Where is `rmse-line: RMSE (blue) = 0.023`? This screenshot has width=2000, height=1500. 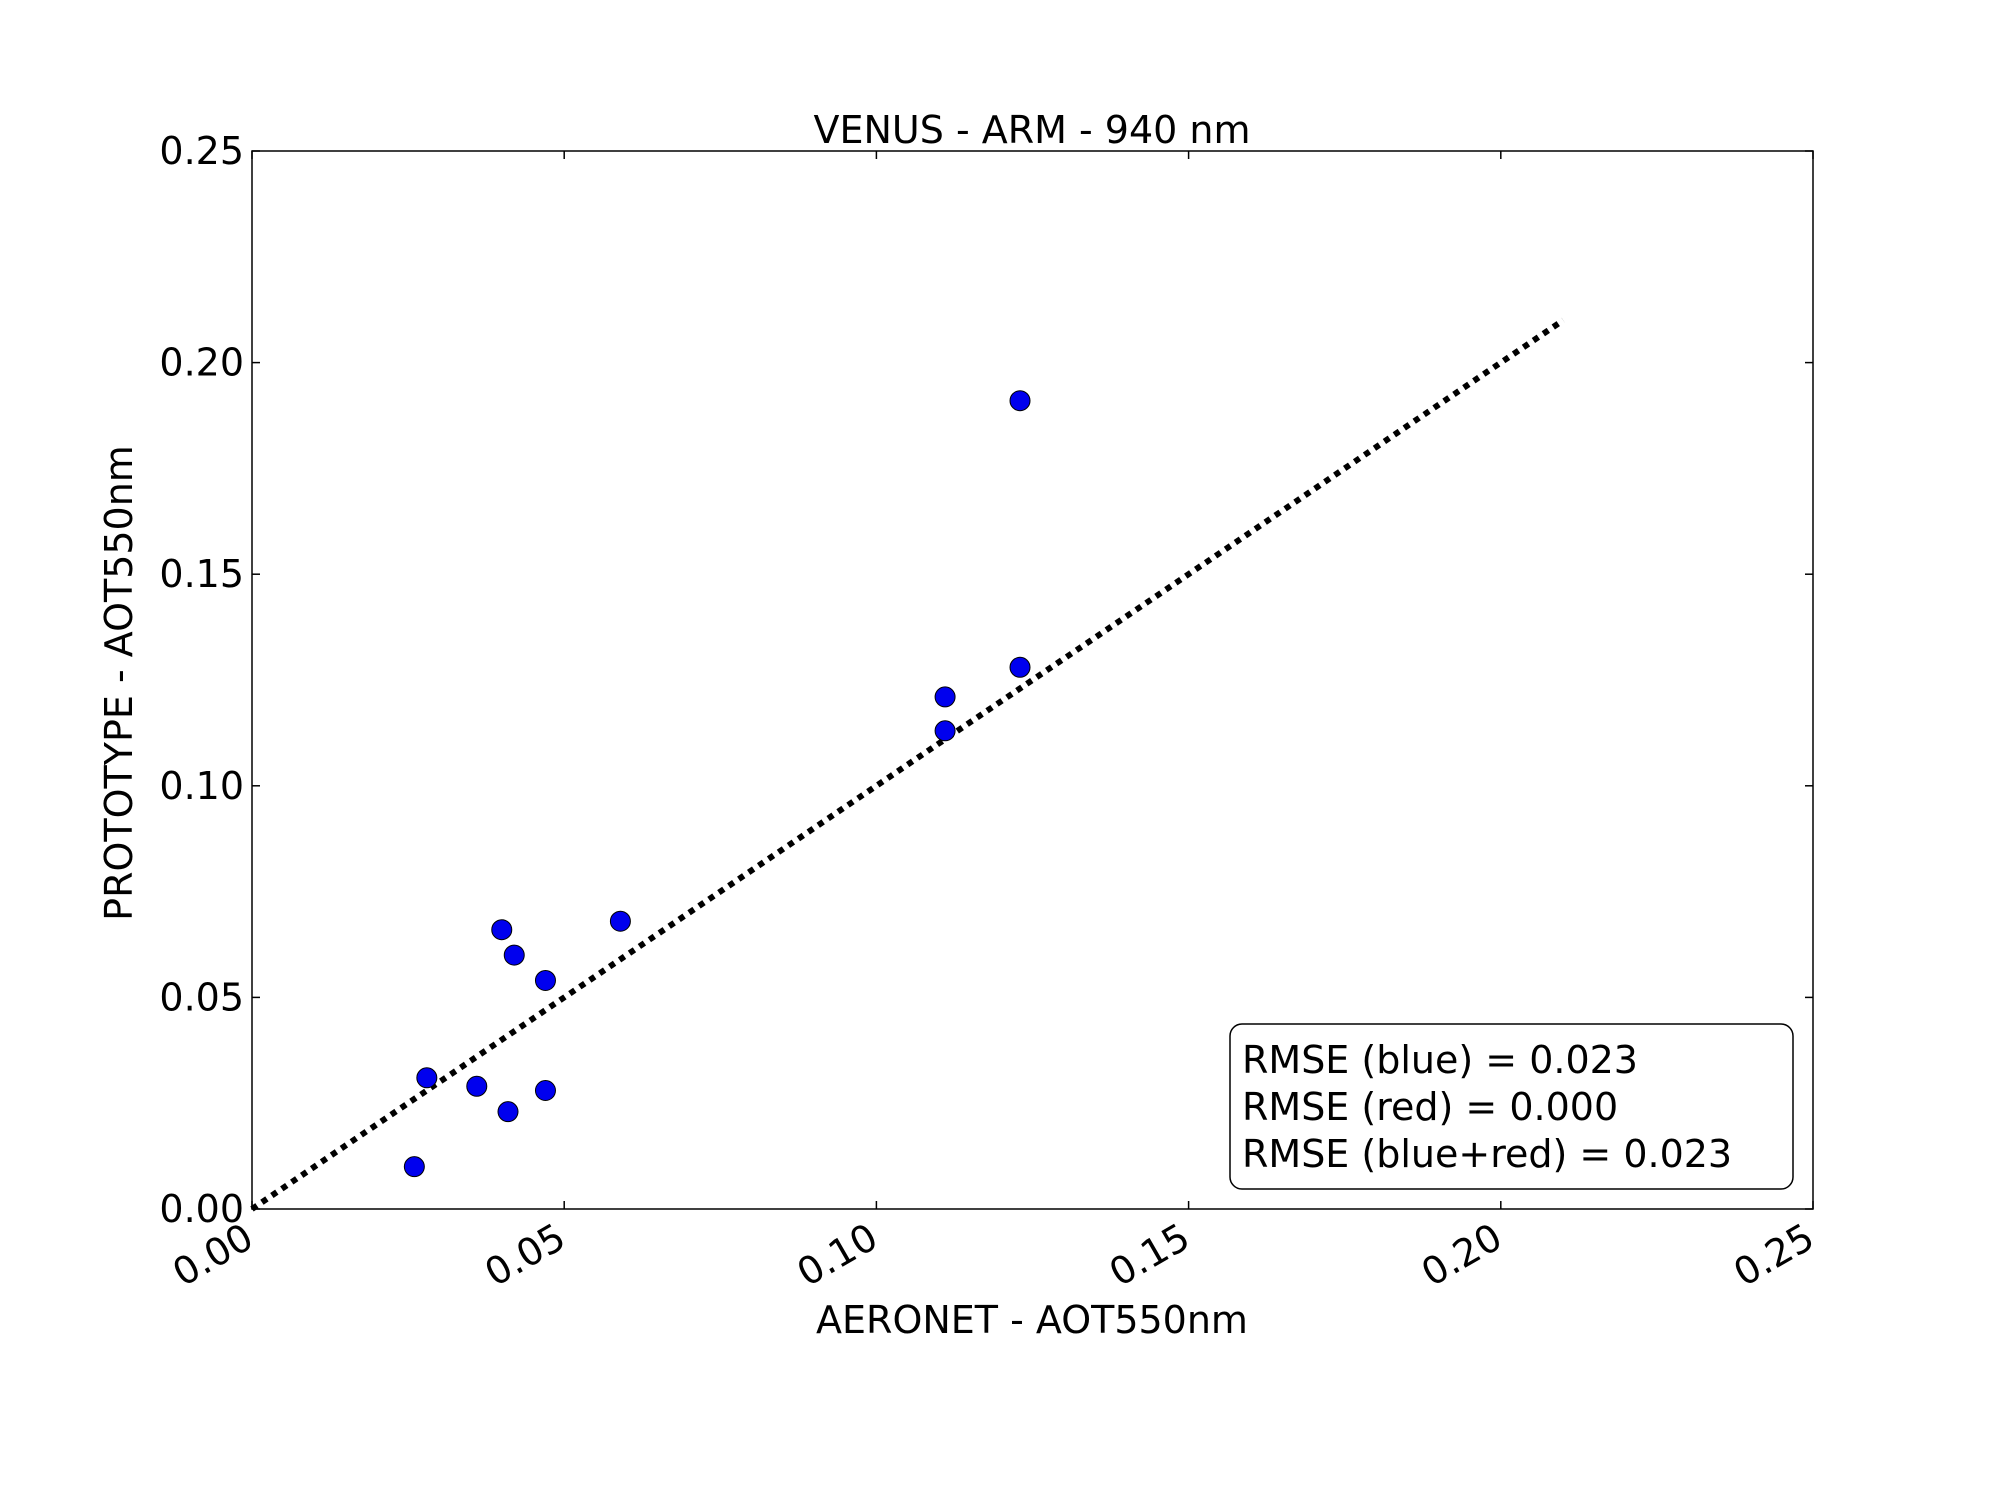
rmse-line: RMSE (blue) = 0.023 is located at coordinates (1440, 1060).